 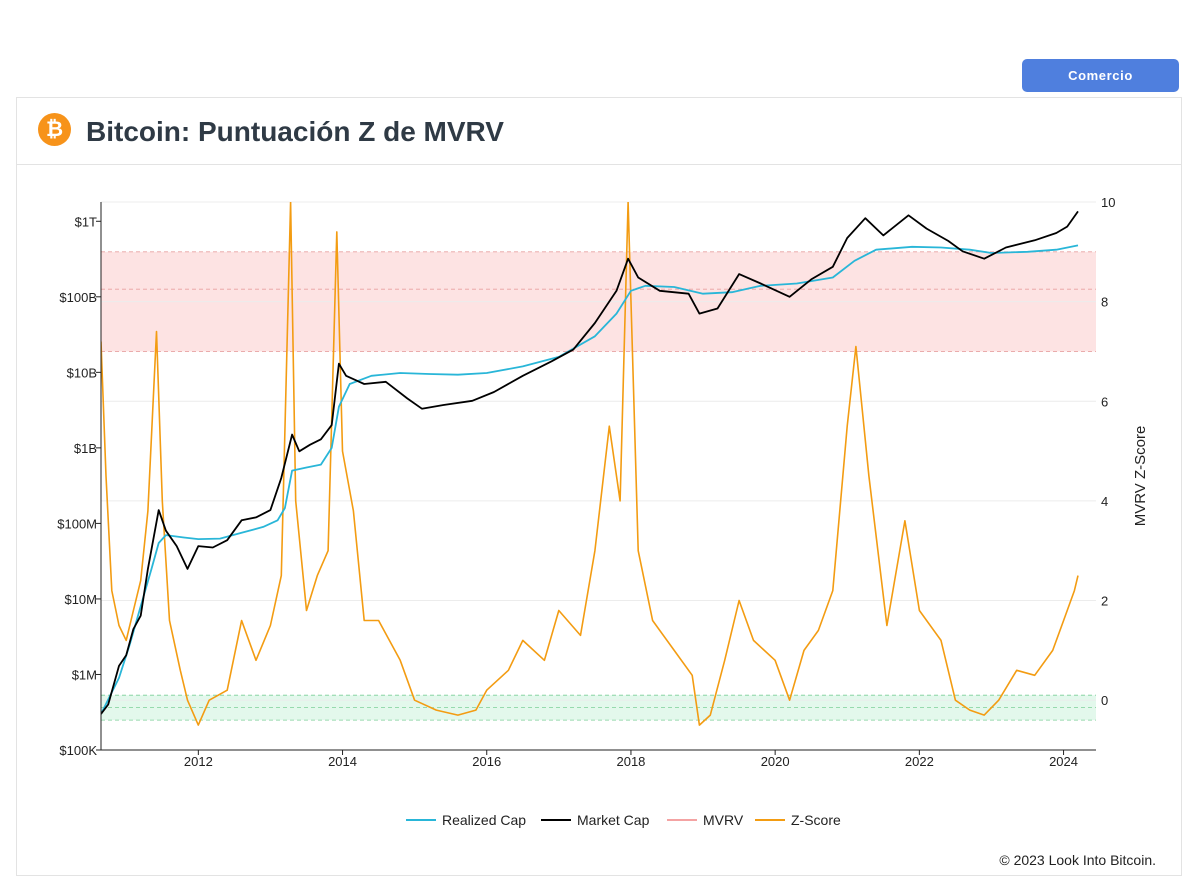 What do you see at coordinates (1063, 761) in the screenshot?
I see `x-tick-label: 2024` at bounding box center [1063, 761].